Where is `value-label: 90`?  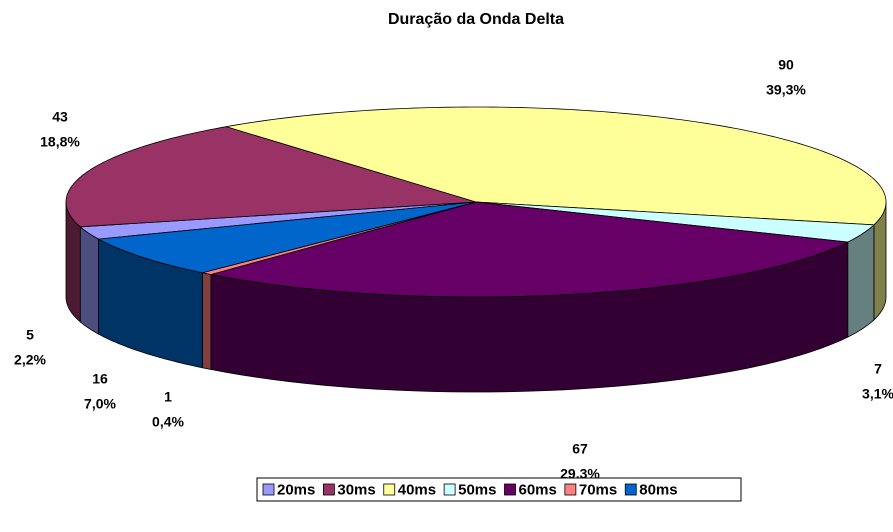
value-label: 90 is located at coordinates (786, 65).